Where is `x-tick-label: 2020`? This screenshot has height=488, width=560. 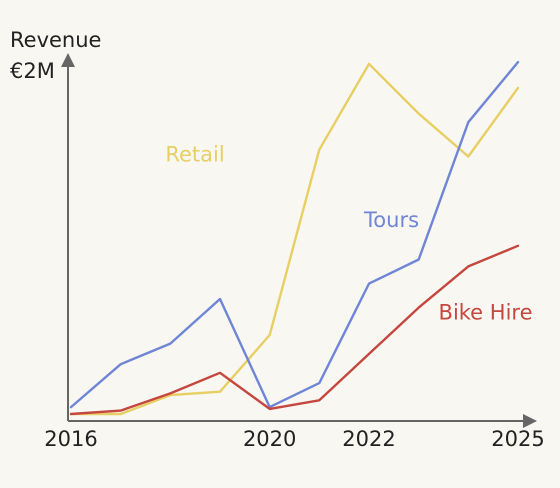
x-tick-label: 2020 is located at coordinates (269, 439).